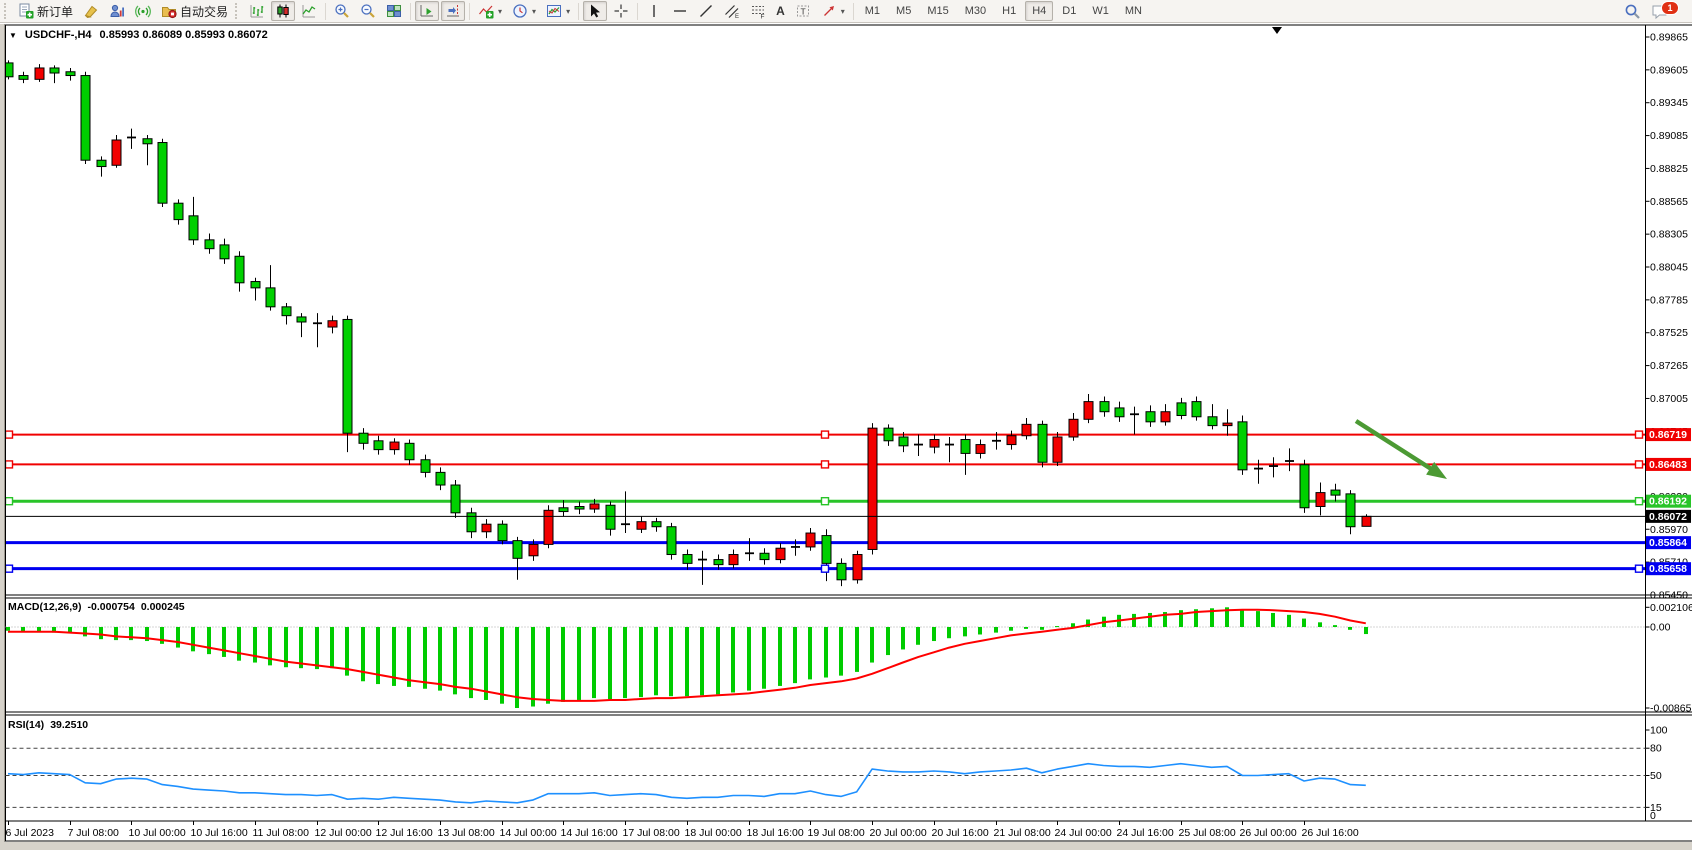  What do you see at coordinates (937, 11) in the screenshot?
I see `timeframe-button-m15: M15` at bounding box center [937, 11].